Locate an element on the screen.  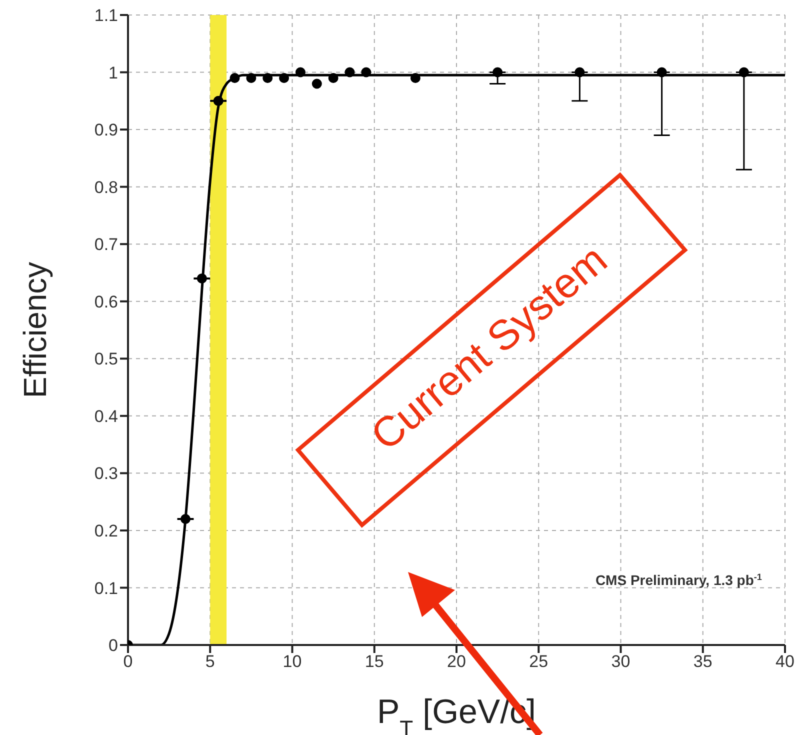
y-tick-label: 1.1 is located at coordinates (106, 16).